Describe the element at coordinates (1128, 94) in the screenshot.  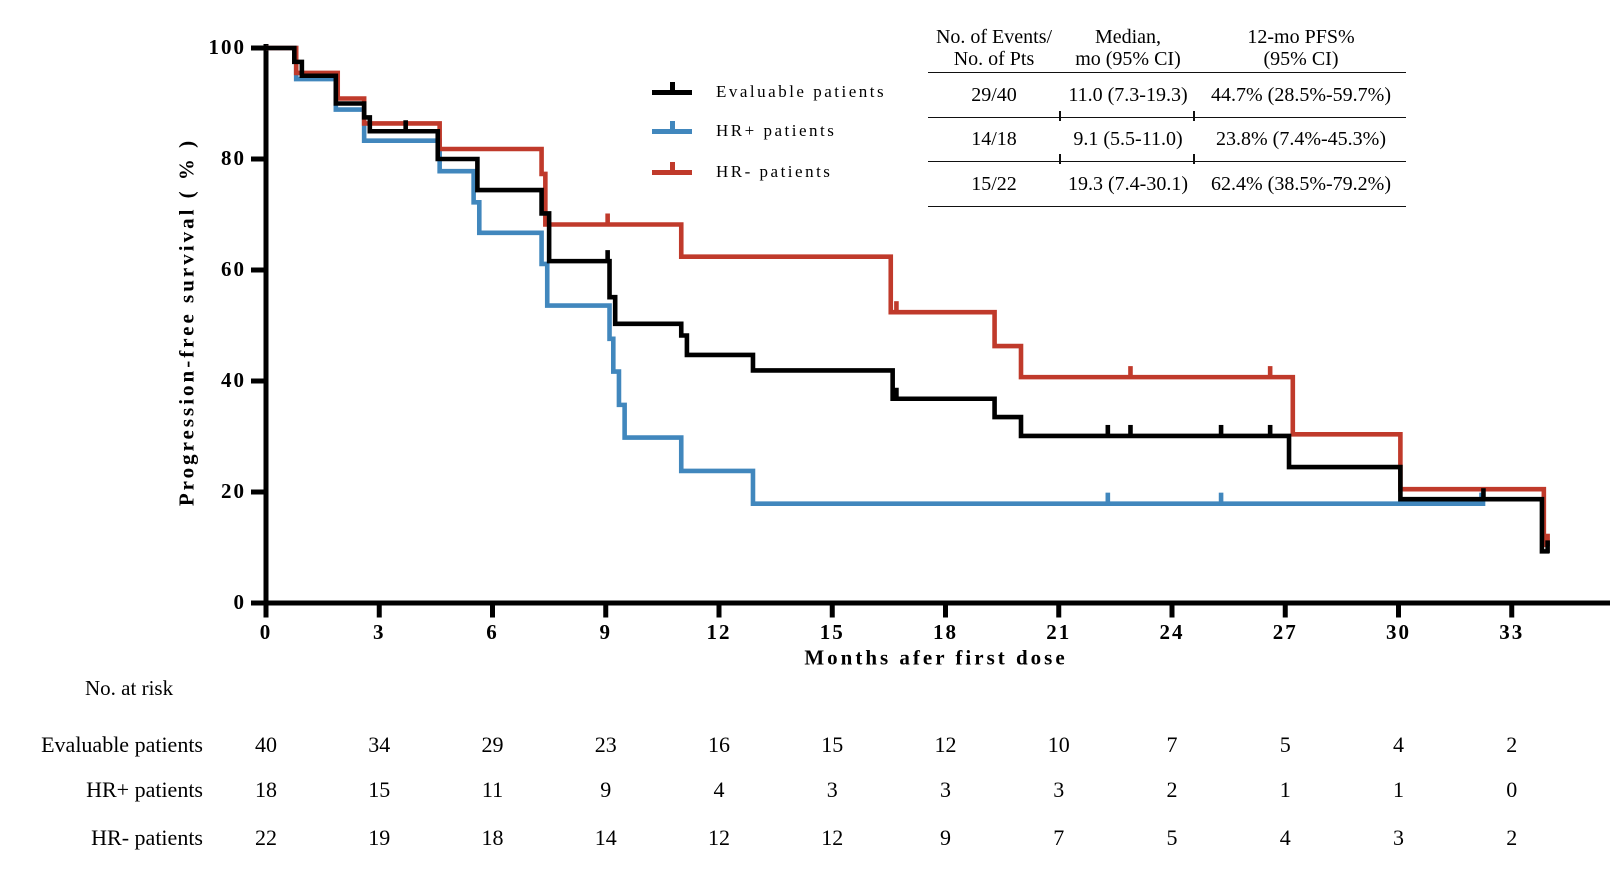
I see `stats-value-cell: 11.0 (7.3-19.3)` at that location.